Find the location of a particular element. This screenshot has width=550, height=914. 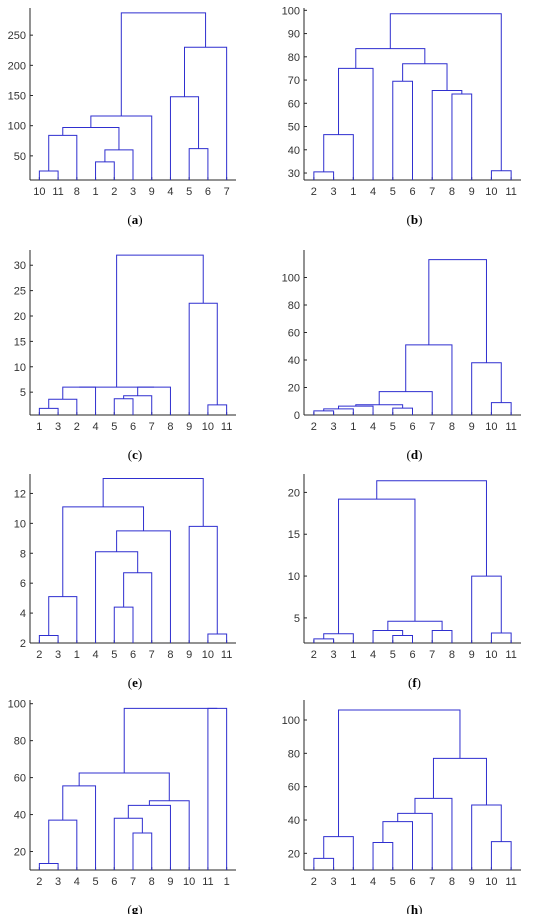

dendrogram-panel-f: 5 10 15 20 2 3 1 4 5 6 7 8 9 10 11 (f) is located at coordinates (404, 582).